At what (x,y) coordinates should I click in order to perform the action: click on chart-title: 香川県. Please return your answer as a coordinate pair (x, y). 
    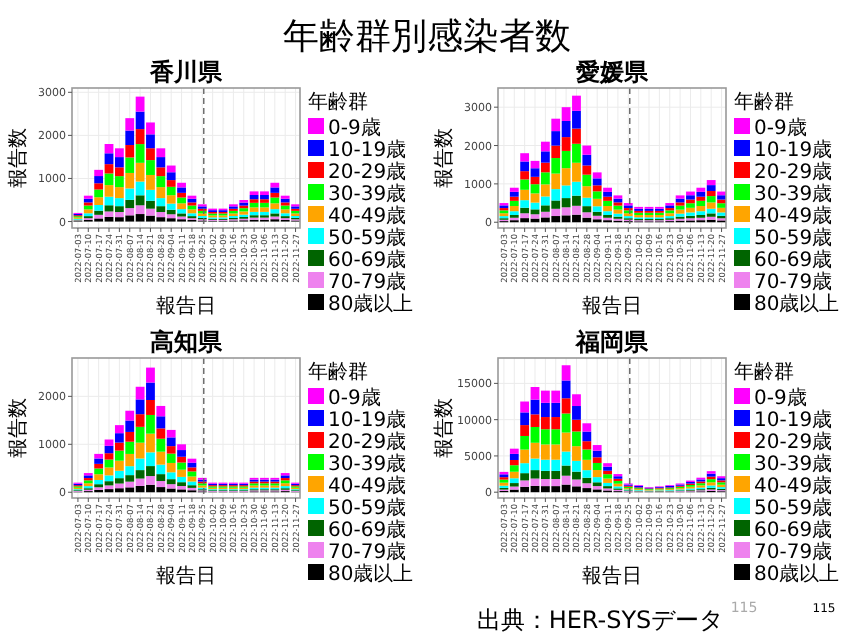
    Looking at the image, I should click on (186, 72).